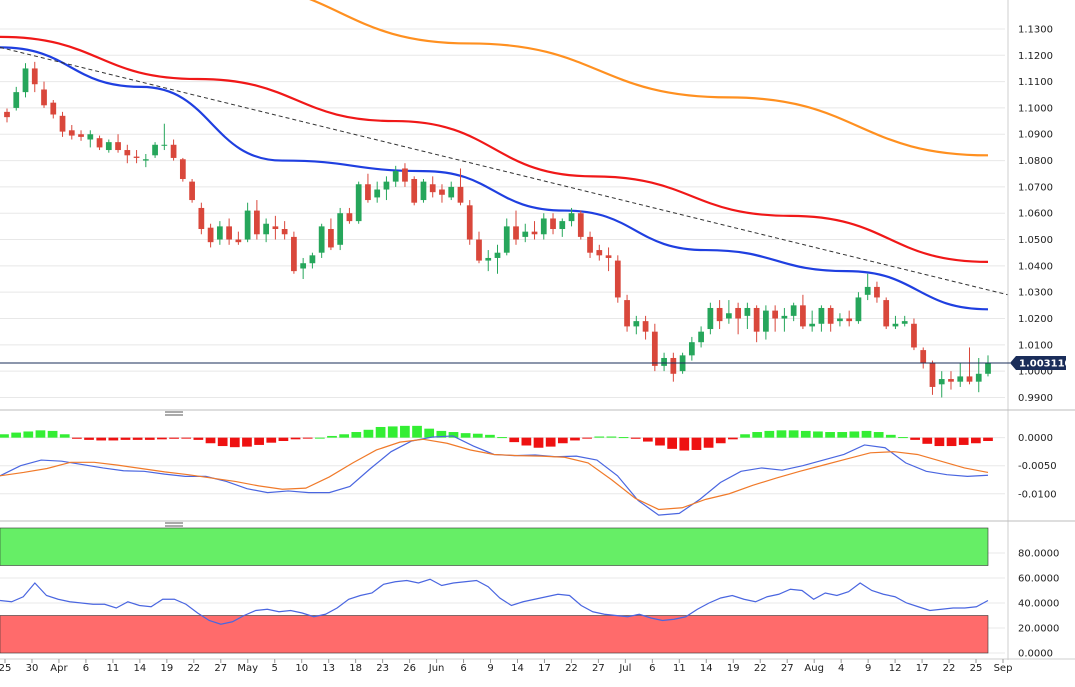 The height and width of the screenshot is (687, 1075). What do you see at coordinates (355, 668) in the screenshot?
I see `x-tick-label: 18` at bounding box center [355, 668].